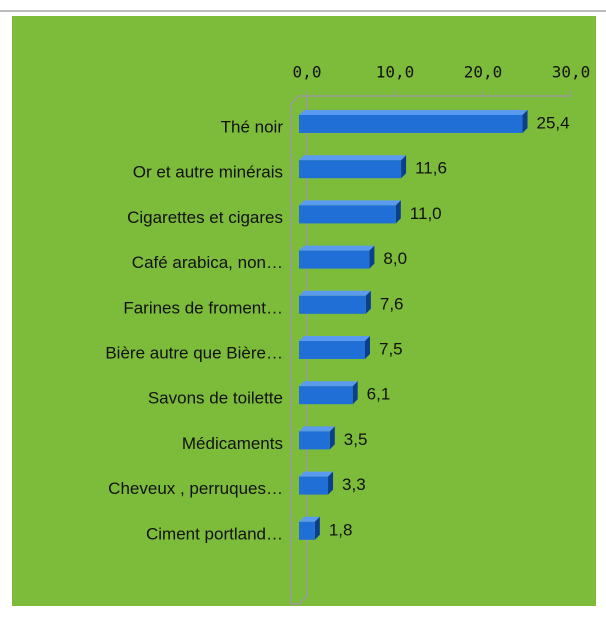 The width and height of the screenshot is (606, 619). What do you see at coordinates (307, 72) in the screenshot?
I see `x-tick-label: 0,0` at bounding box center [307, 72].